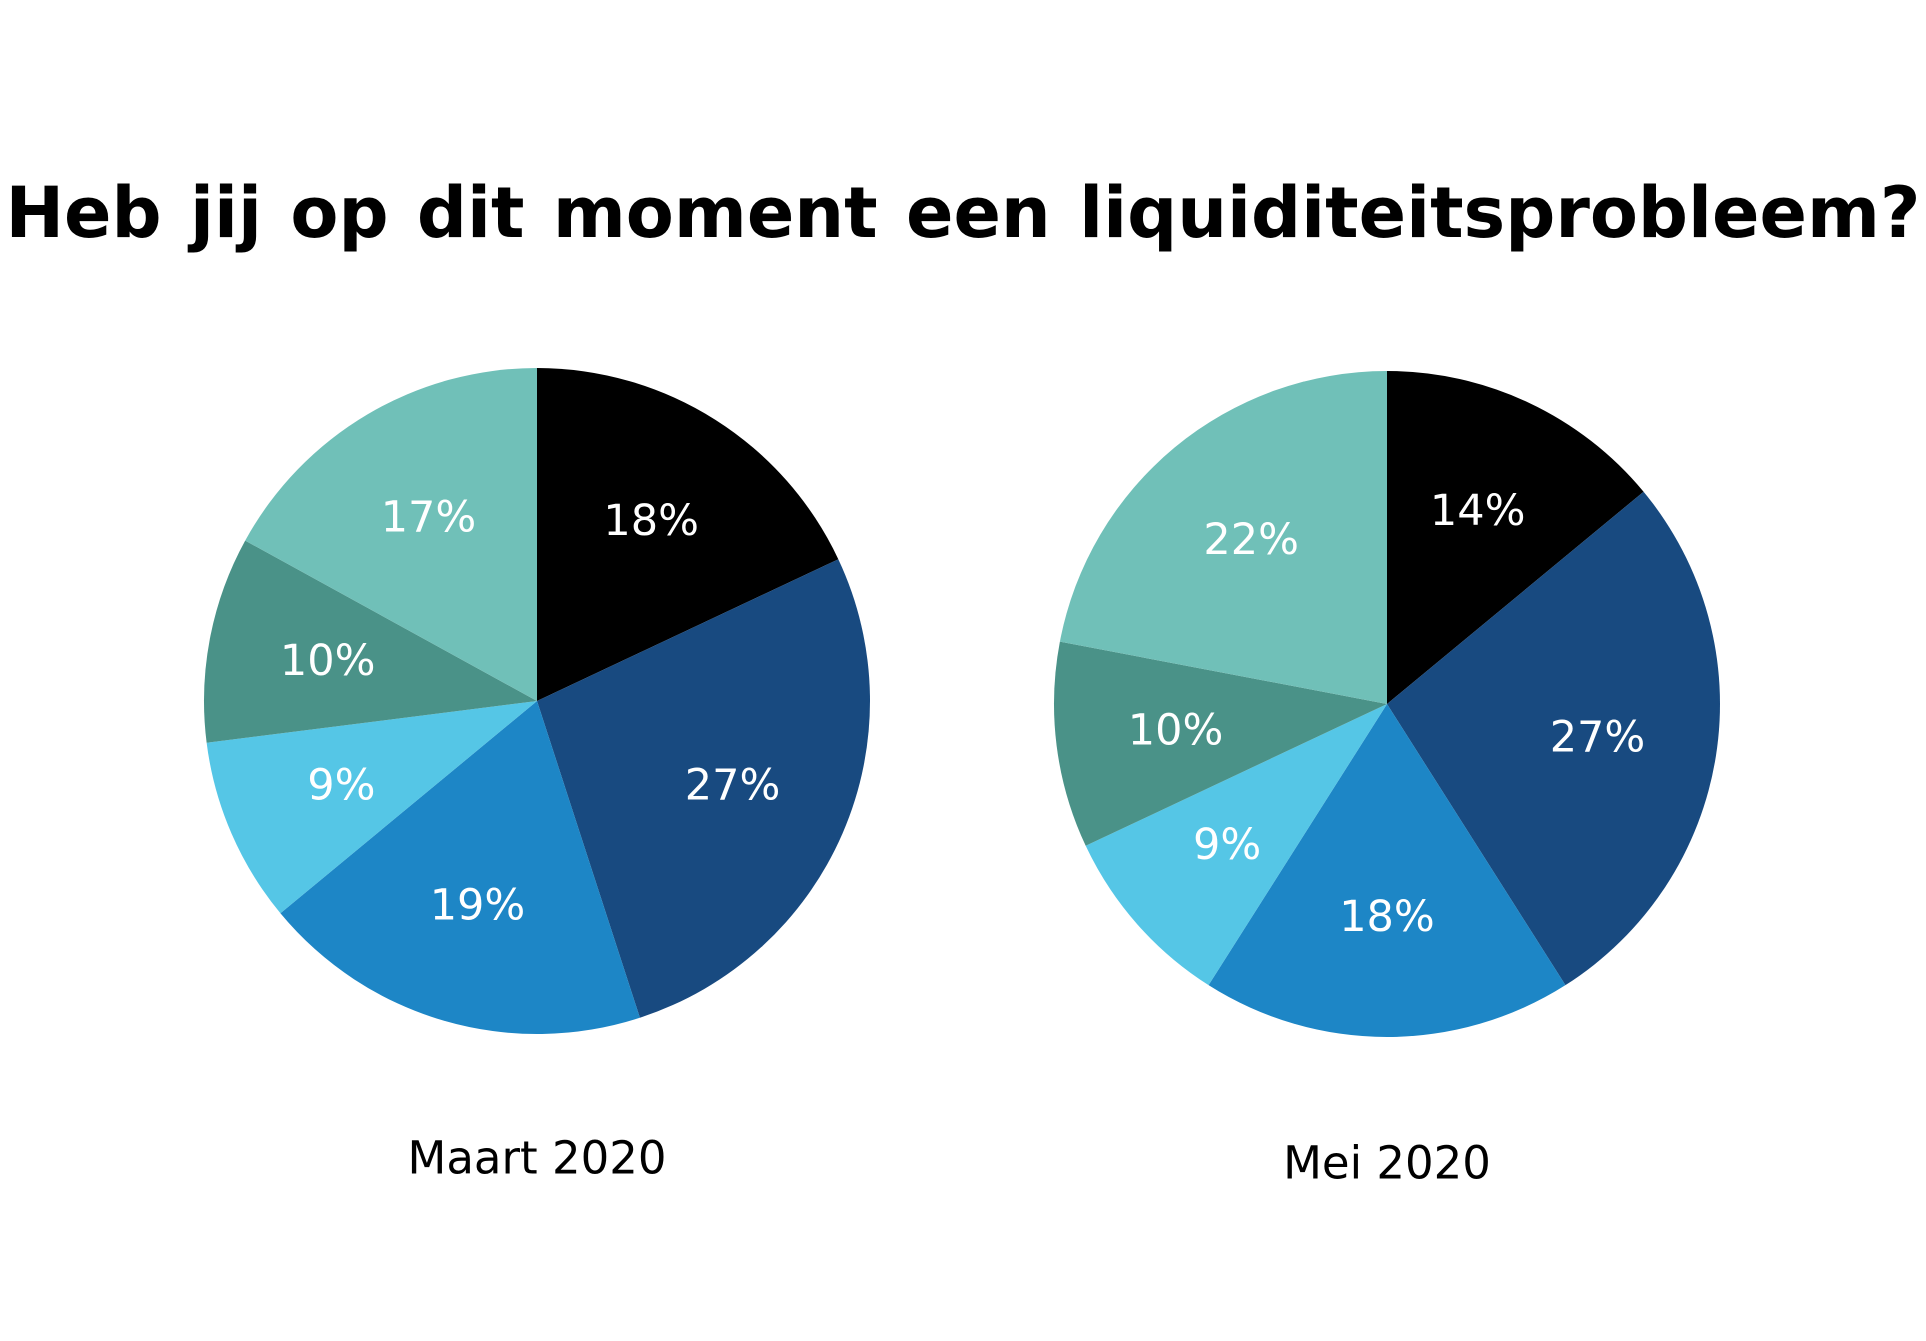  I want to click on slice-label-mei-5: 10%, so click(1176, 731).